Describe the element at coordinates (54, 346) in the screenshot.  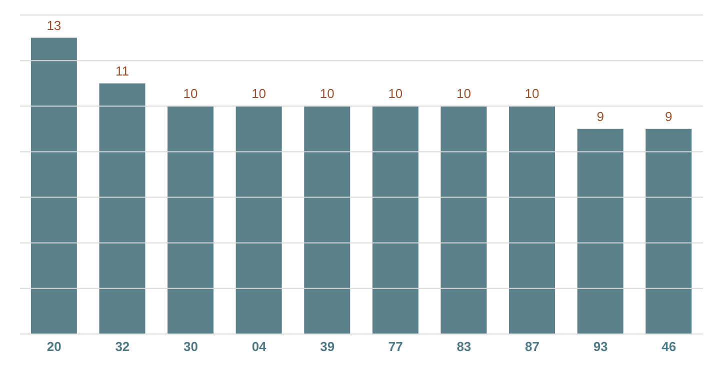
I see `x-tick-label: 20` at that location.